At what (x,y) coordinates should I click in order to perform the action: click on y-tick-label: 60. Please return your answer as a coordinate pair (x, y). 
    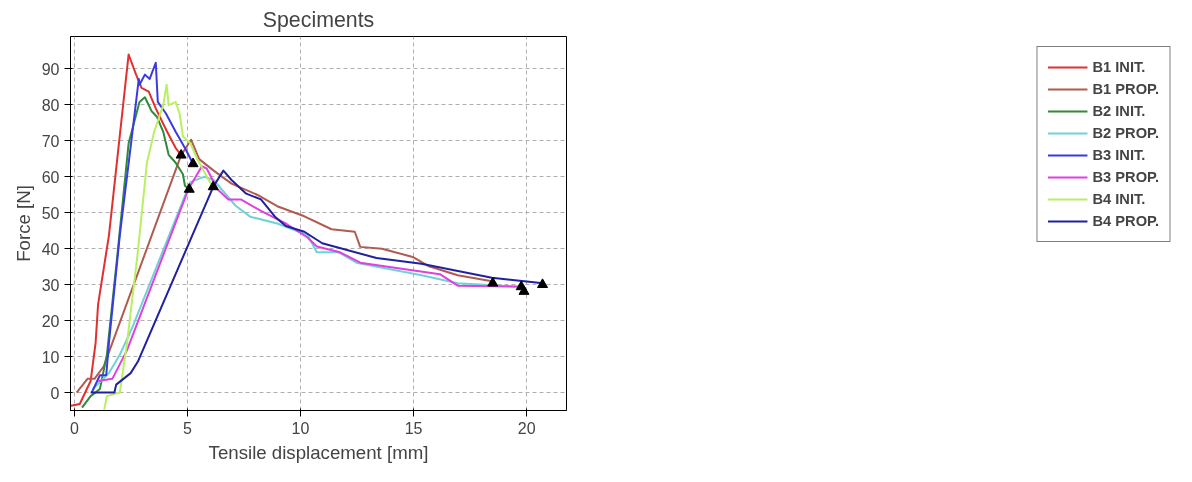
    Looking at the image, I should click on (50, 177).